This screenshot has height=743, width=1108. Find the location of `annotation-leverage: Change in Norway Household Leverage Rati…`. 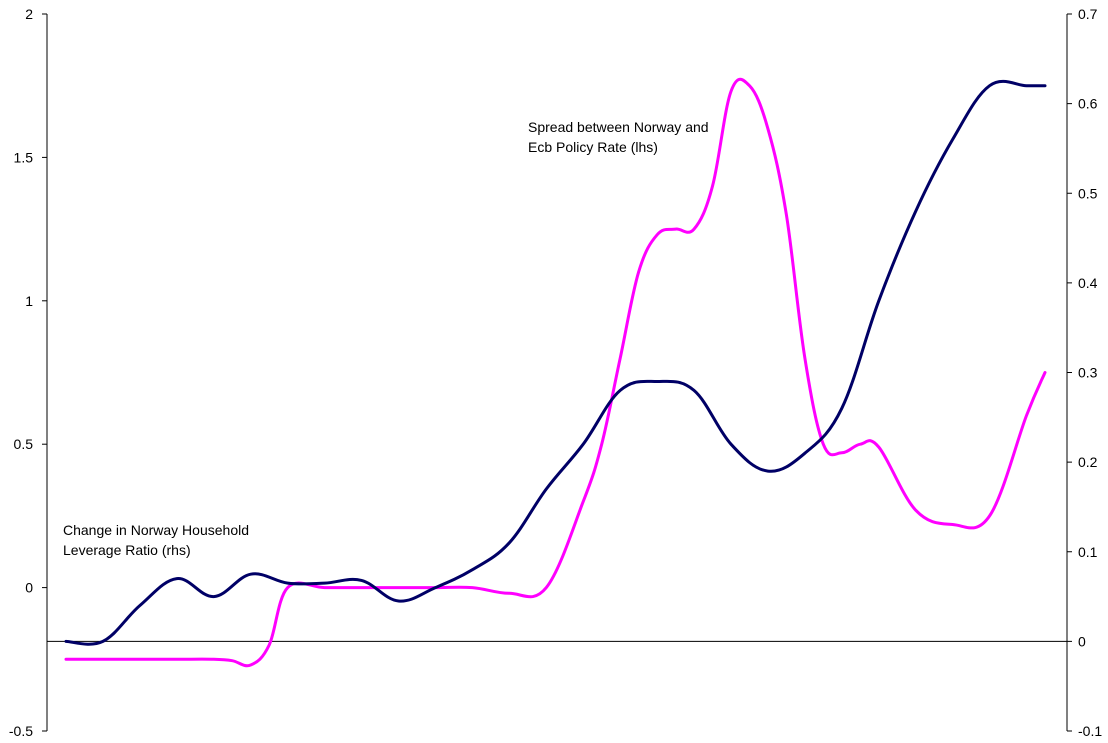

annotation-leverage: Change in Norway Household Leverage Rati… is located at coordinates (156, 540).